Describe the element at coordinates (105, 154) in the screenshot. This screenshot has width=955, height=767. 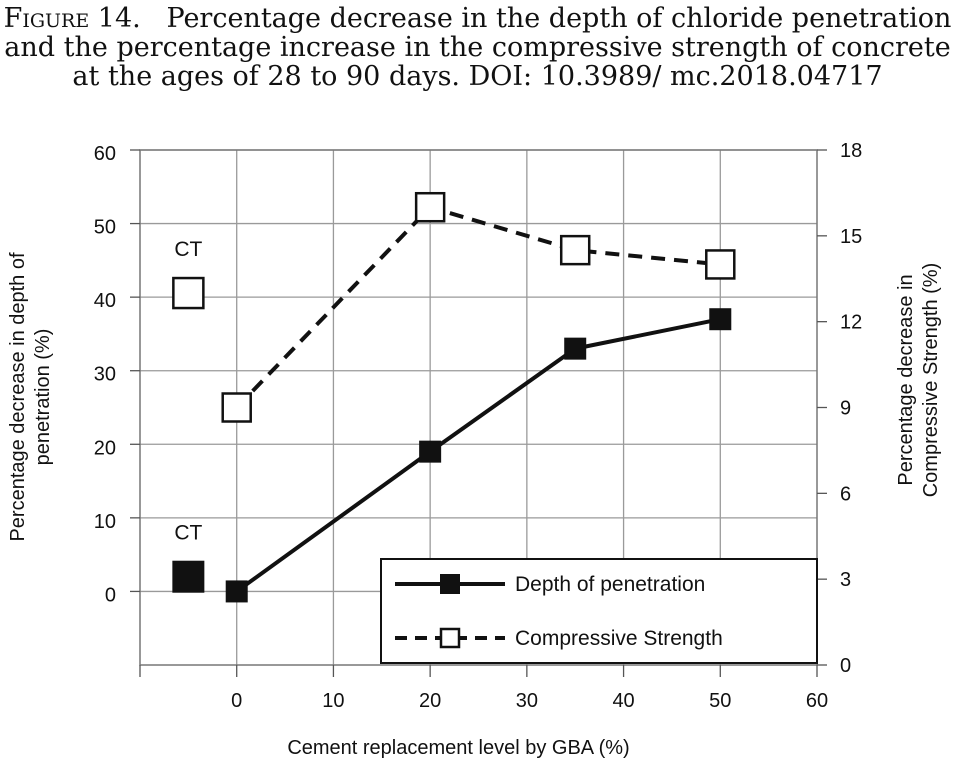
I see `y-left-tick-label: 60` at that location.